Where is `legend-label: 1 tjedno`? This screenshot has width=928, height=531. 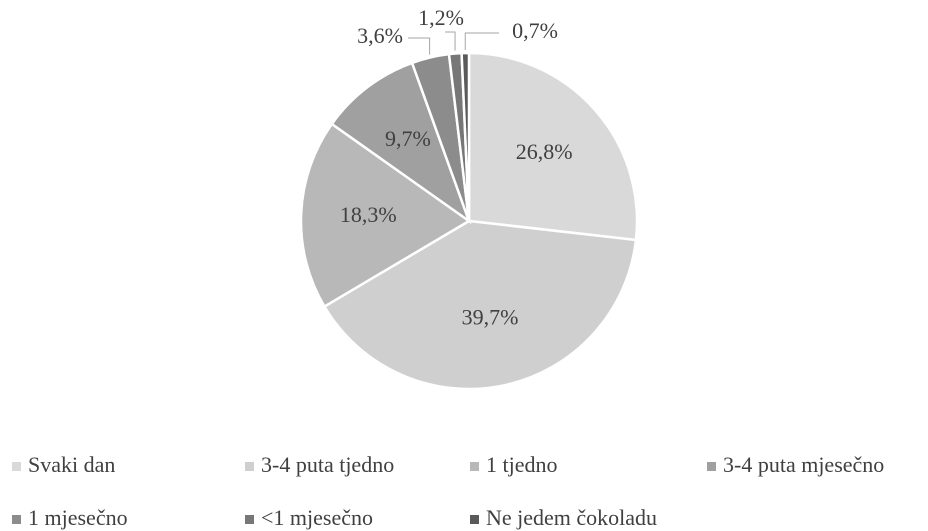
legend-label: 1 tjedno is located at coordinates (522, 464).